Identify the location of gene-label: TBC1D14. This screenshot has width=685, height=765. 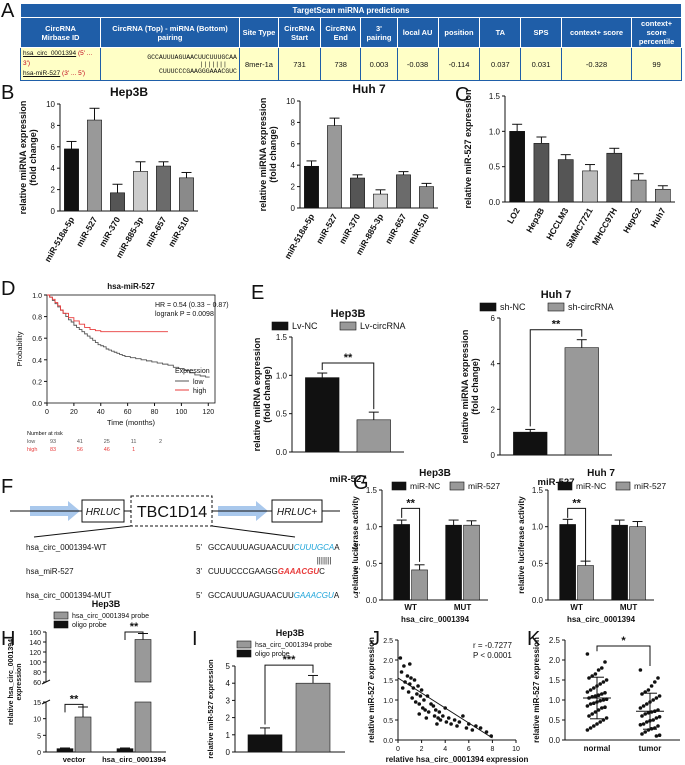
(172, 512).